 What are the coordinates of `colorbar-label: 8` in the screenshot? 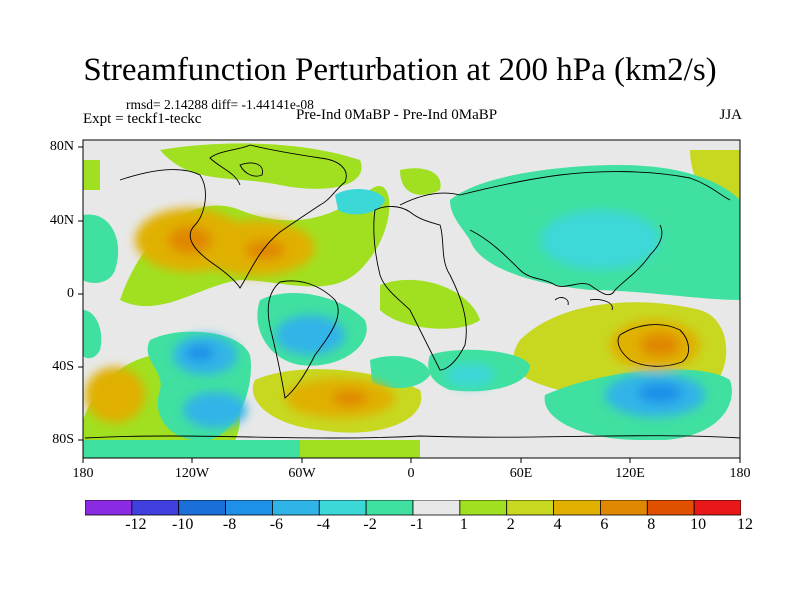 It's located at (651, 524).